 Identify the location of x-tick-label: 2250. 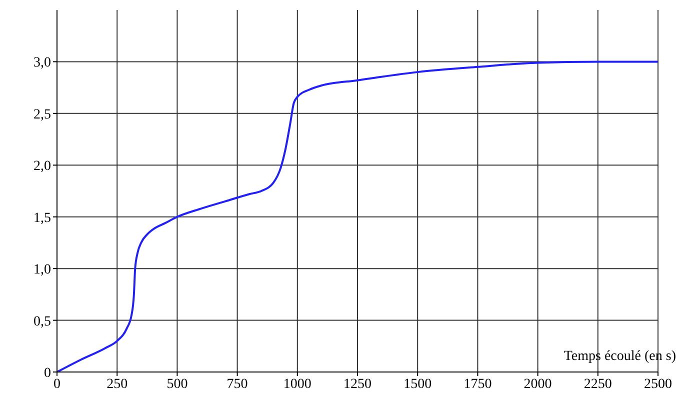
(598, 384).